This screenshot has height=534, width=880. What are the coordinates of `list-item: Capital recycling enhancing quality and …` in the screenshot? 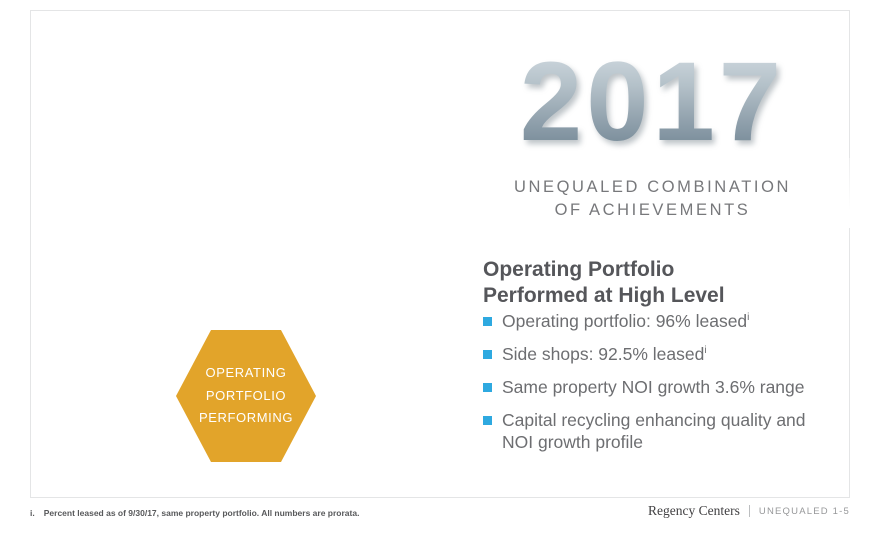 It's located at (659, 432).